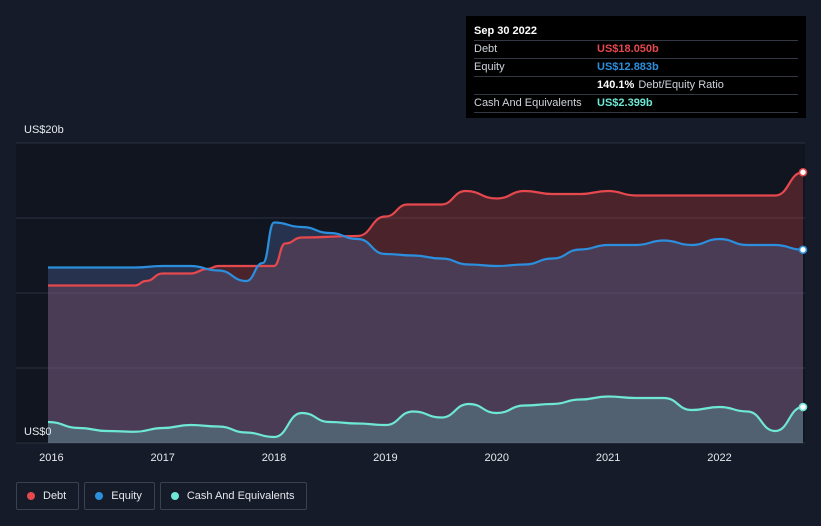  Describe the element at coordinates (99, 496) in the screenshot. I see `legend-dot-equity` at that location.